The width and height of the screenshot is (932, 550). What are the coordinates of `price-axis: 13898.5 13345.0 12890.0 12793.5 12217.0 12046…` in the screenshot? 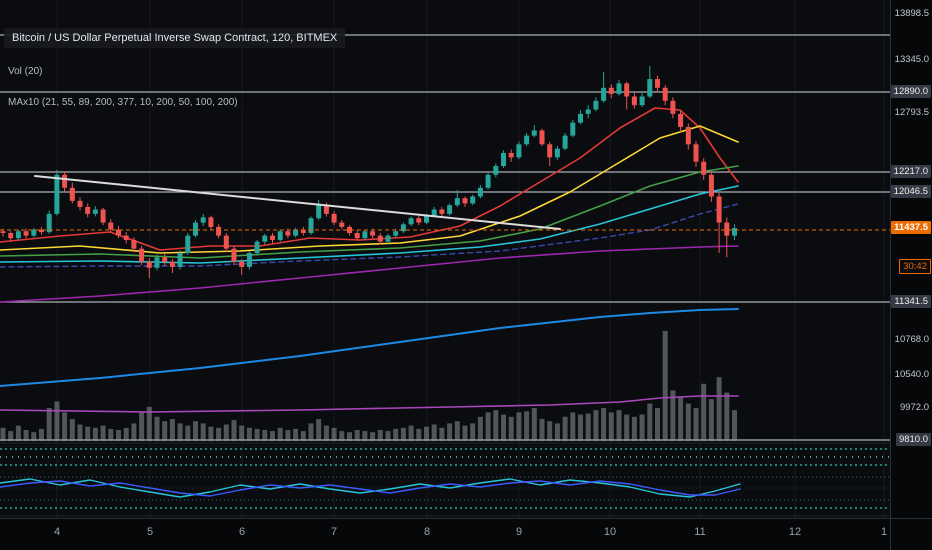 It's located at (911, 259).